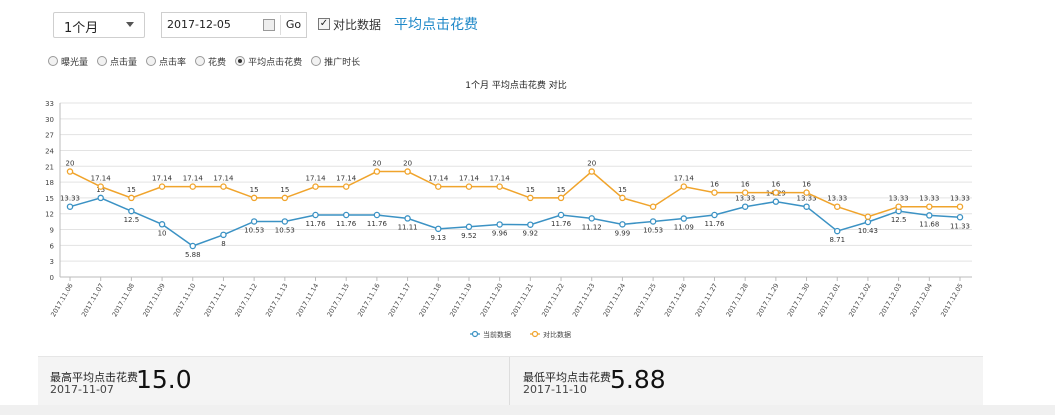  I want to click on x-tick-label: 2017.11.23, so click(584, 300).